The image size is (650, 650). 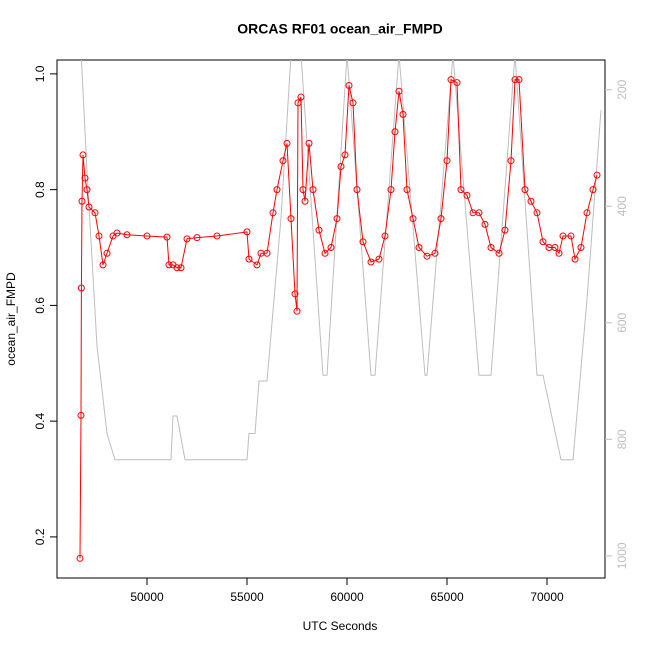 What do you see at coordinates (447, 597) in the screenshot?
I see `x-tick-label: 65000` at bounding box center [447, 597].